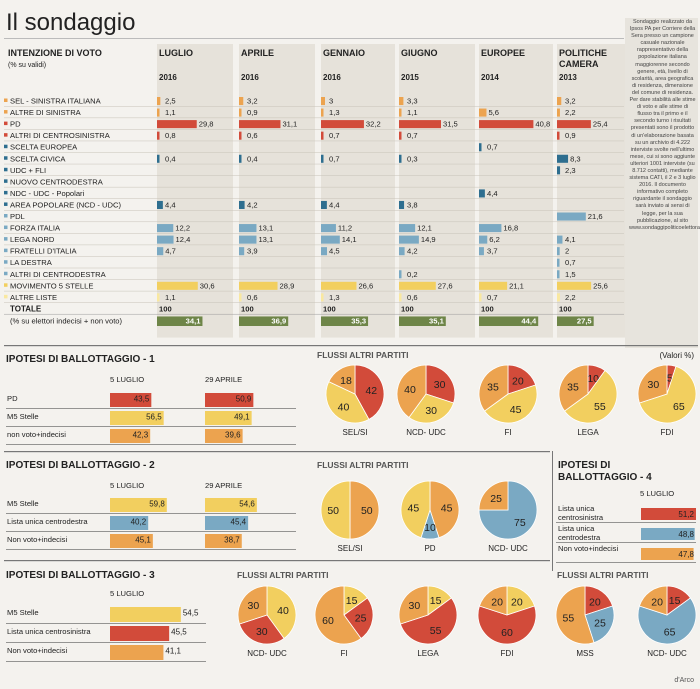 The width and height of the screenshot is (700, 689). I want to click on pie-slice-label: 10, so click(593, 379).